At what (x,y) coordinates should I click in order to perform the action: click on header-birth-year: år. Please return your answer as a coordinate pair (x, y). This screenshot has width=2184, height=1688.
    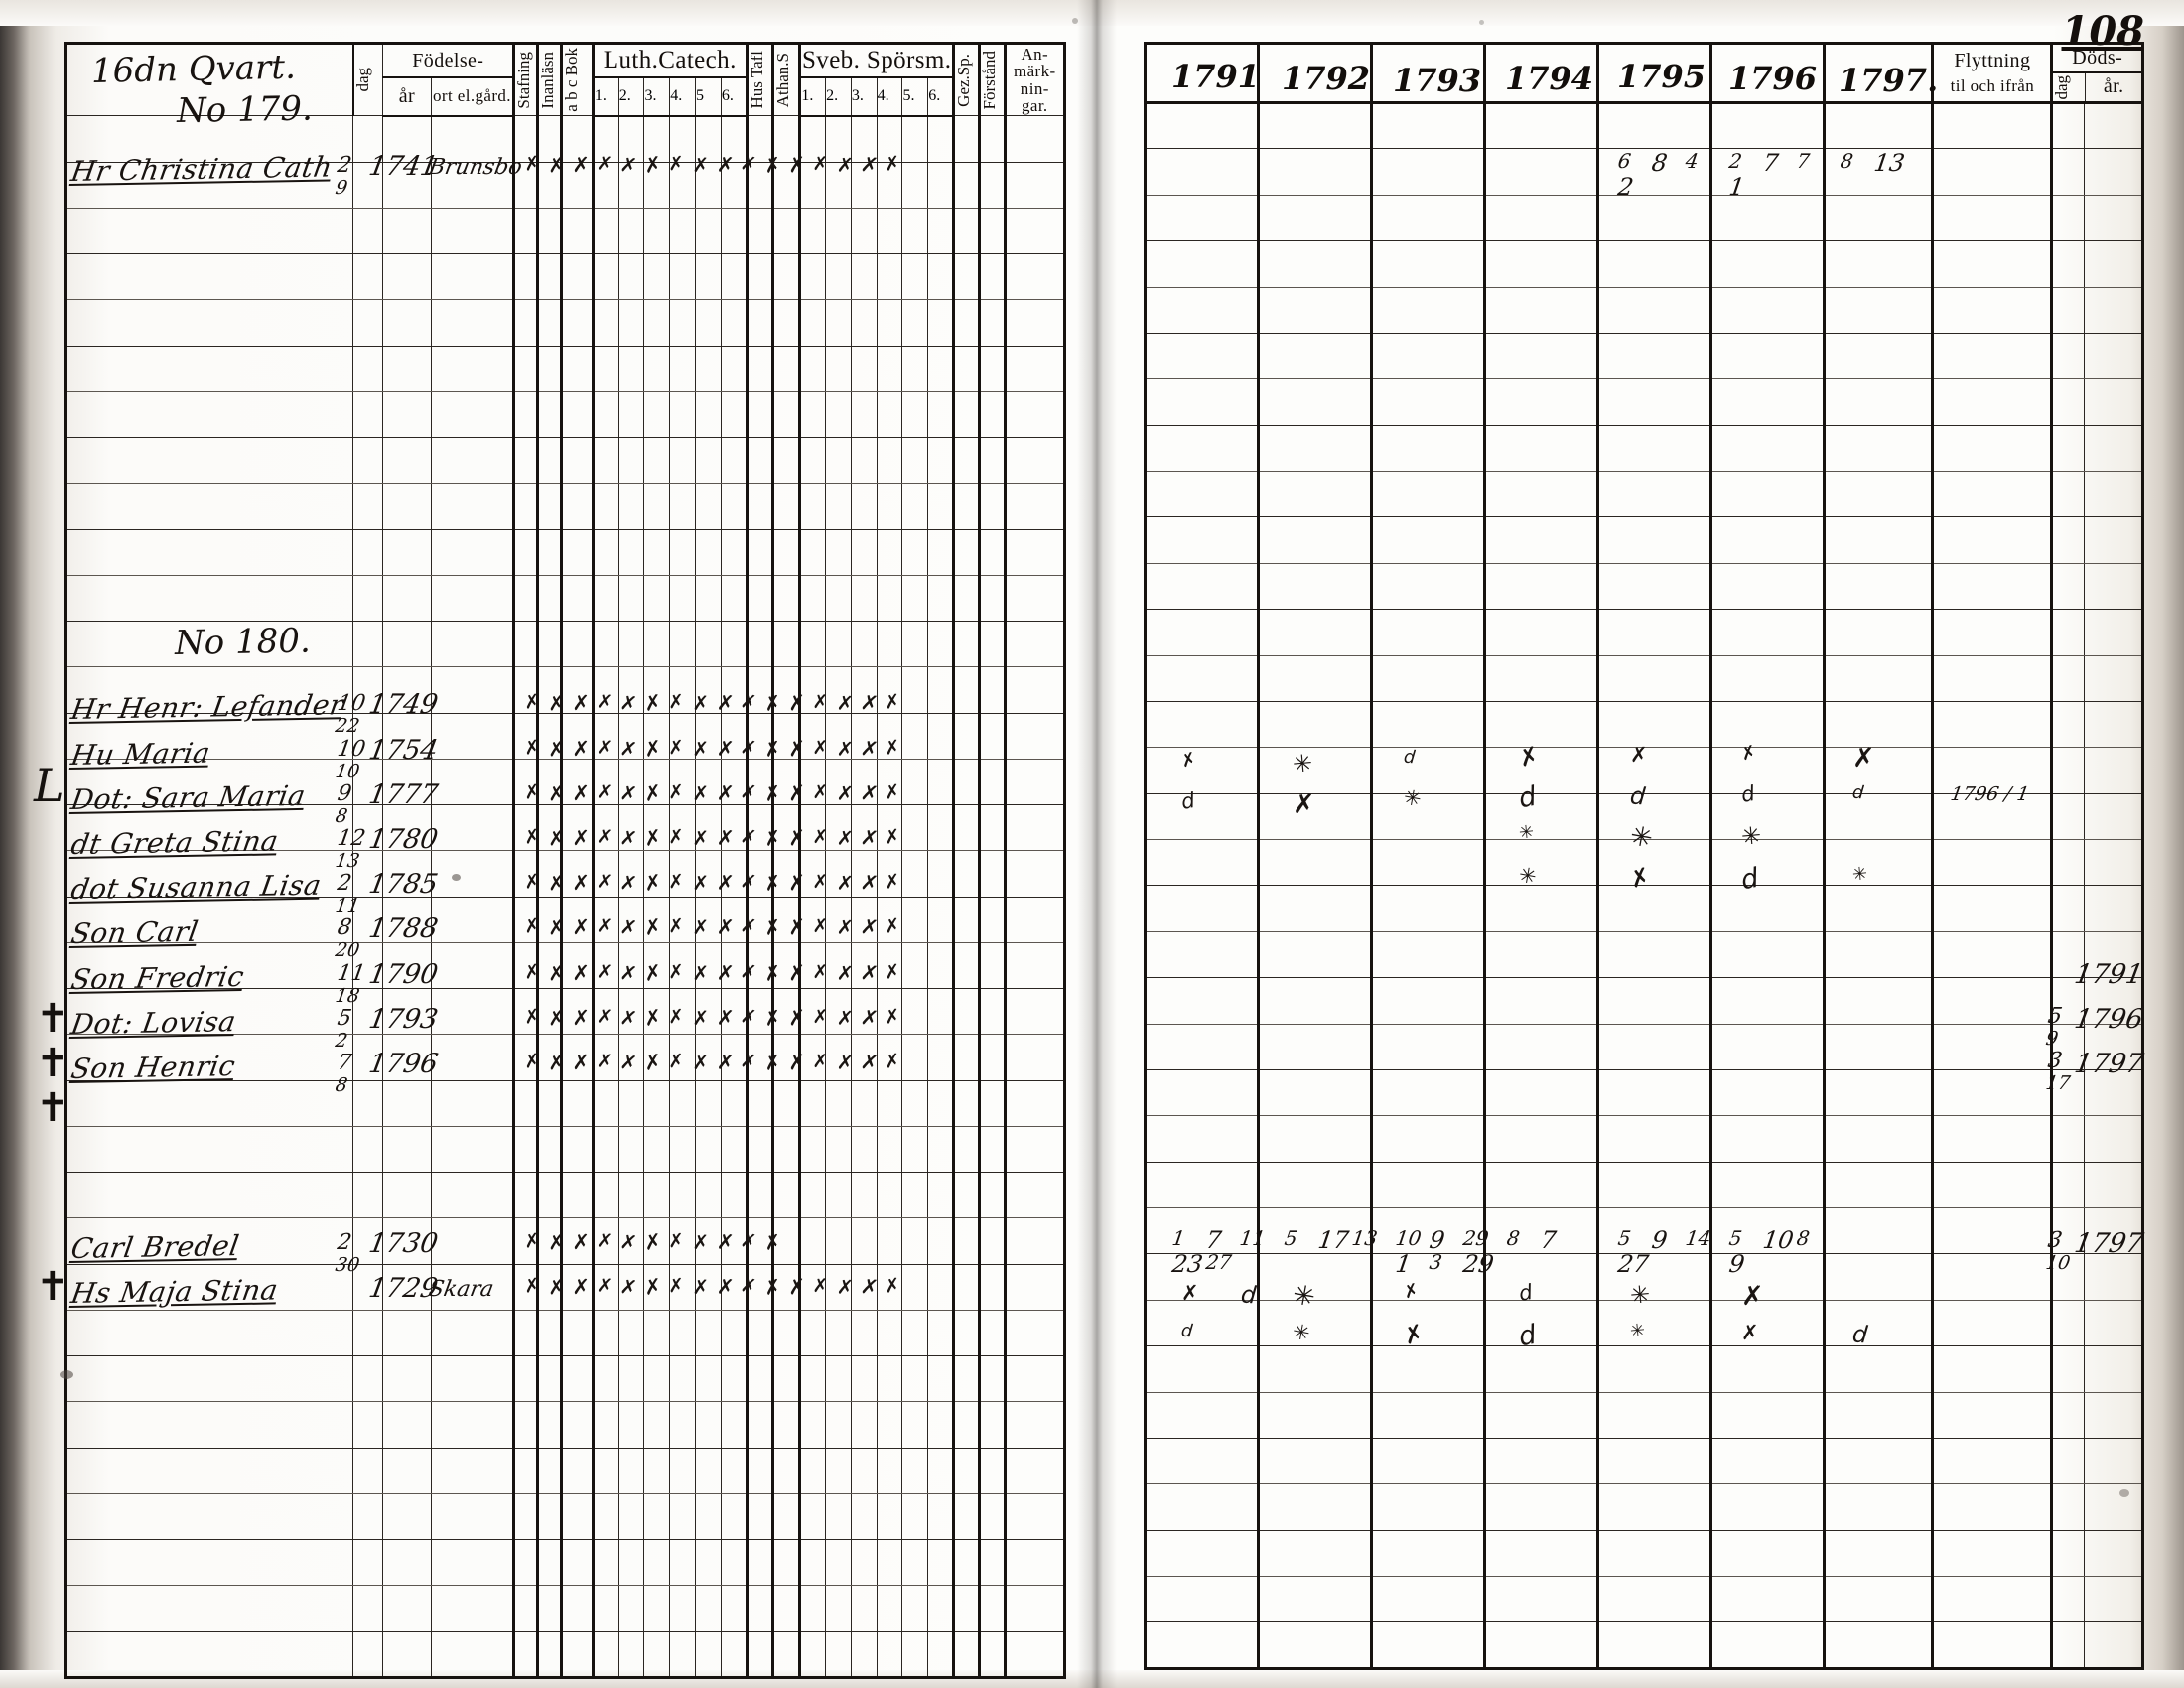
    Looking at the image, I should click on (407, 96).